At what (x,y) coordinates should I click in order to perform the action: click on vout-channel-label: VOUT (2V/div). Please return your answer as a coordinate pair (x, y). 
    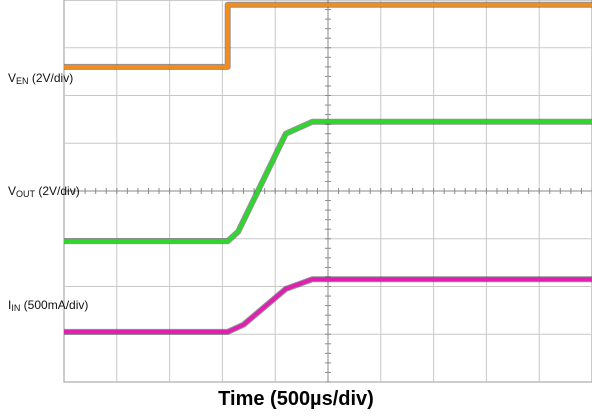
    Looking at the image, I should click on (44, 191).